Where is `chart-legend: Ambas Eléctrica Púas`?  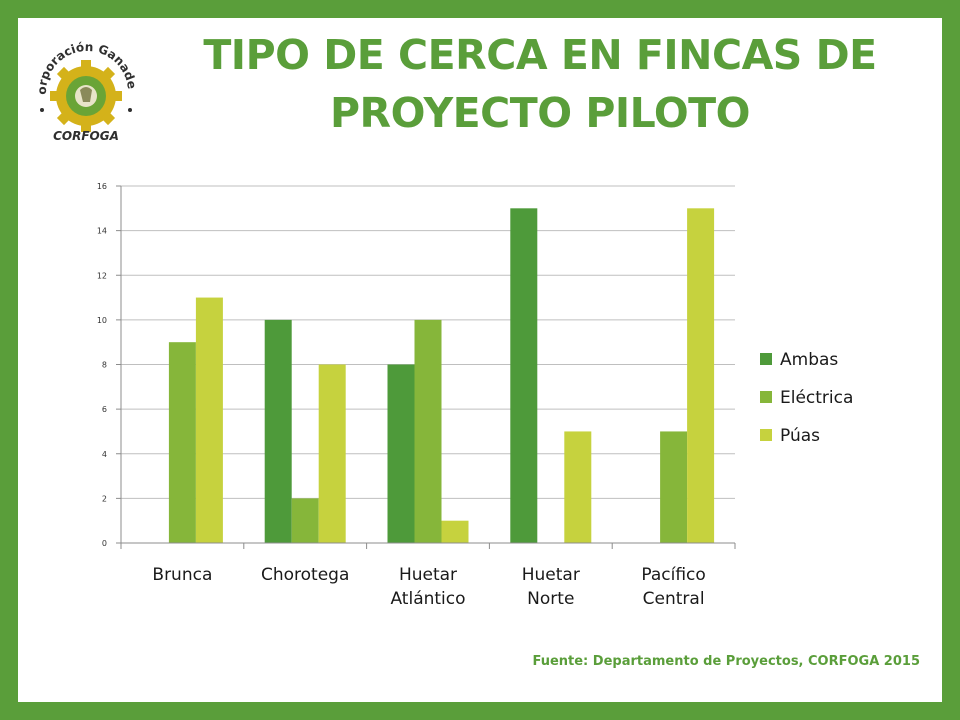 chart-legend: Ambas Eléctrica Púas is located at coordinates (806, 398).